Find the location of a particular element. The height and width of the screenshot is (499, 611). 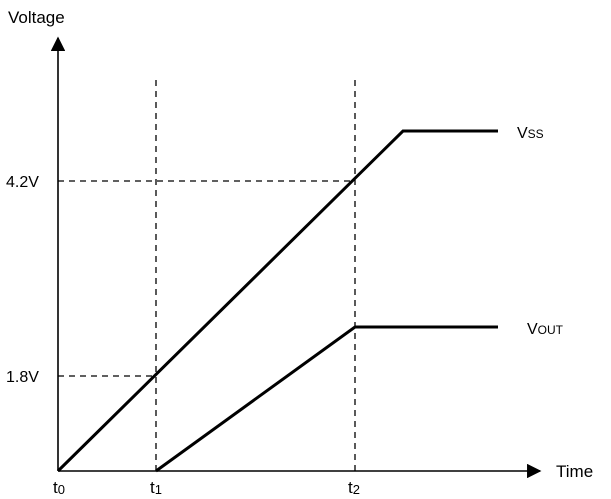

x-axis-title: Time is located at coordinates (574, 471).